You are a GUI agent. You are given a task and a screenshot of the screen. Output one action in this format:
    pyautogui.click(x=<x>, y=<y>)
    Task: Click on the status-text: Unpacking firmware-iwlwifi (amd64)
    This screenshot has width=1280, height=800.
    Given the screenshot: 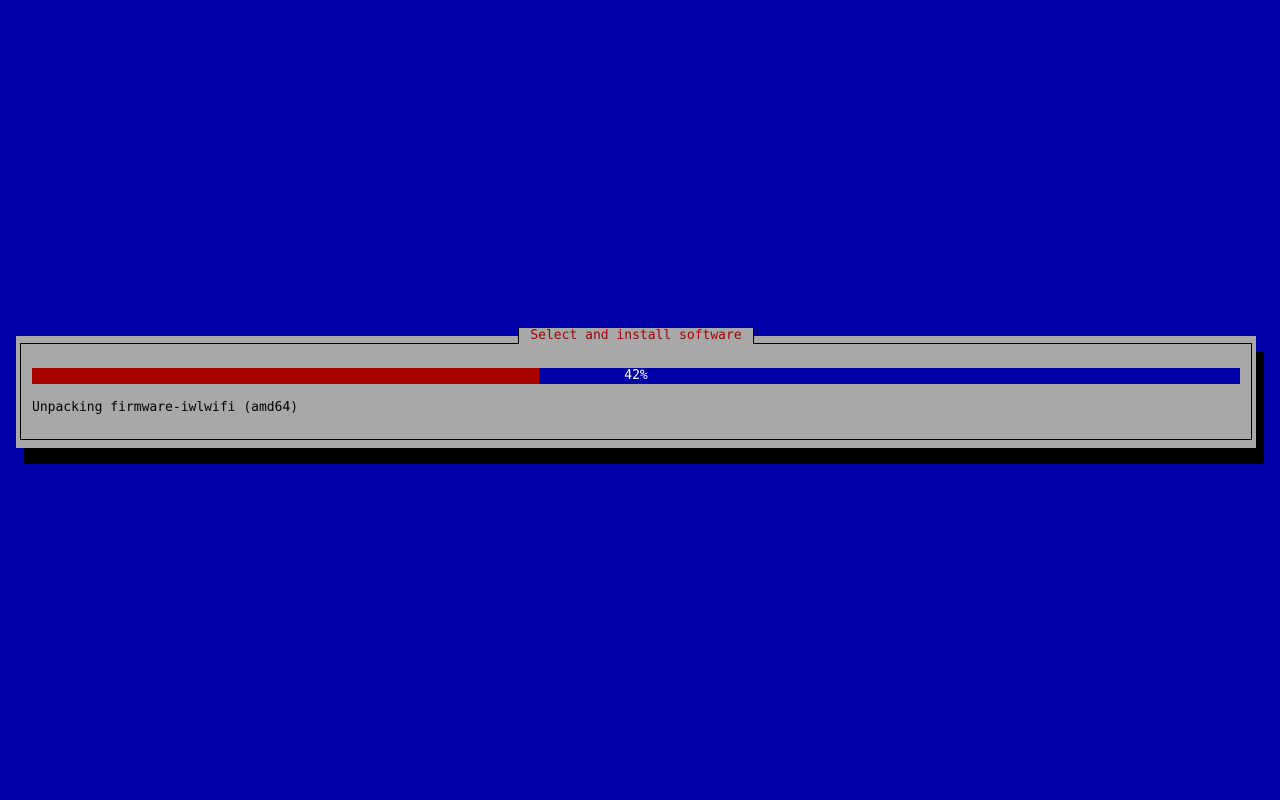 What is the action you would take?
    pyautogui.click(x=165, y=407)
    